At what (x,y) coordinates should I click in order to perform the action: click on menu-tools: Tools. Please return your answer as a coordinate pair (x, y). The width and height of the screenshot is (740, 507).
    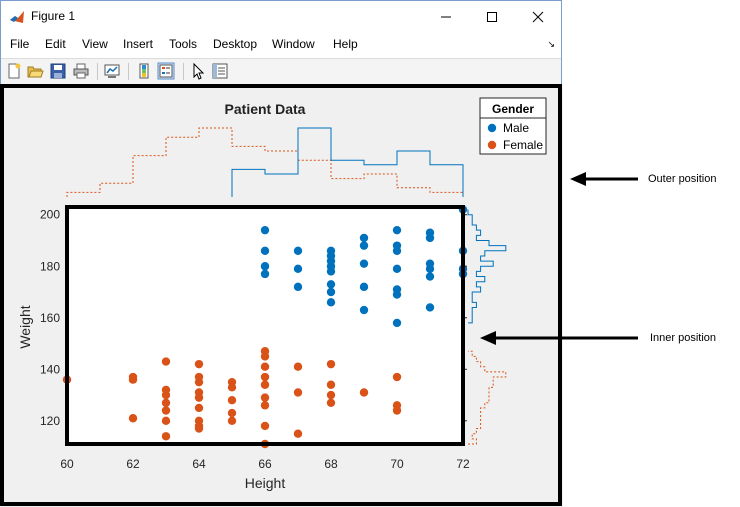
    Looking at the image, I should click on (183, 44).